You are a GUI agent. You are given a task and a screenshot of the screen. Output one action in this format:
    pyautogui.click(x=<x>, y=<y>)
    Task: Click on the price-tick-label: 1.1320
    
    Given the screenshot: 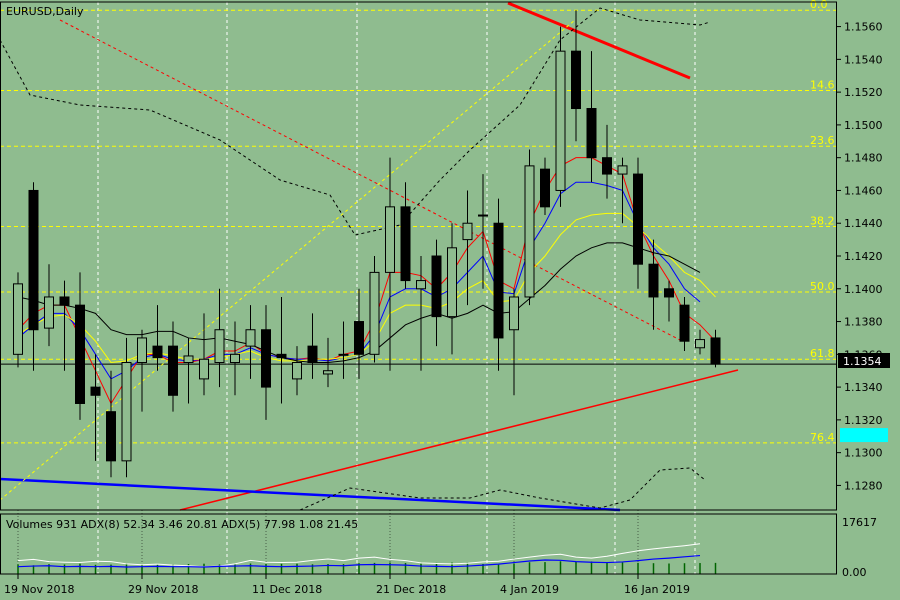 What is the action you would take?
    pyautogui.click(x=863, y=420)
    